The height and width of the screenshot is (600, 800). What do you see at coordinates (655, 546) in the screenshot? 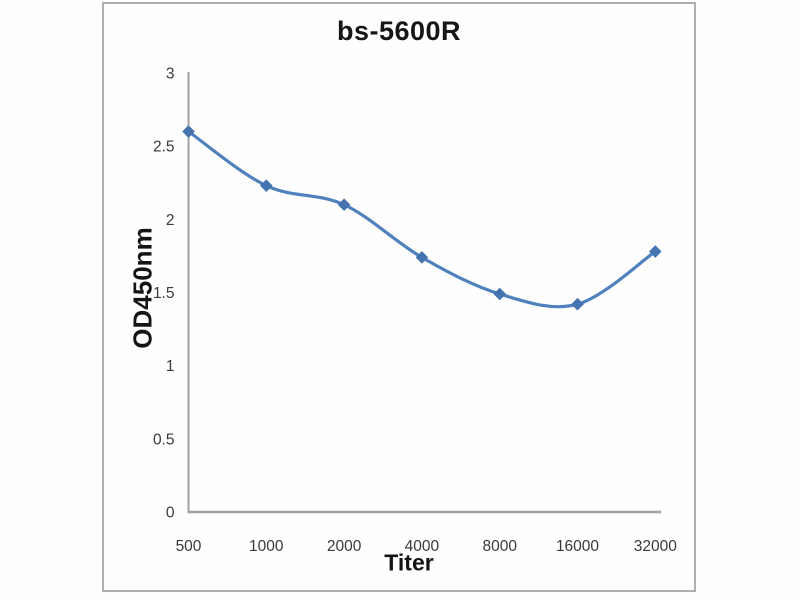
I see `x-tick-label: 32000` at bounding box center [655, 546].